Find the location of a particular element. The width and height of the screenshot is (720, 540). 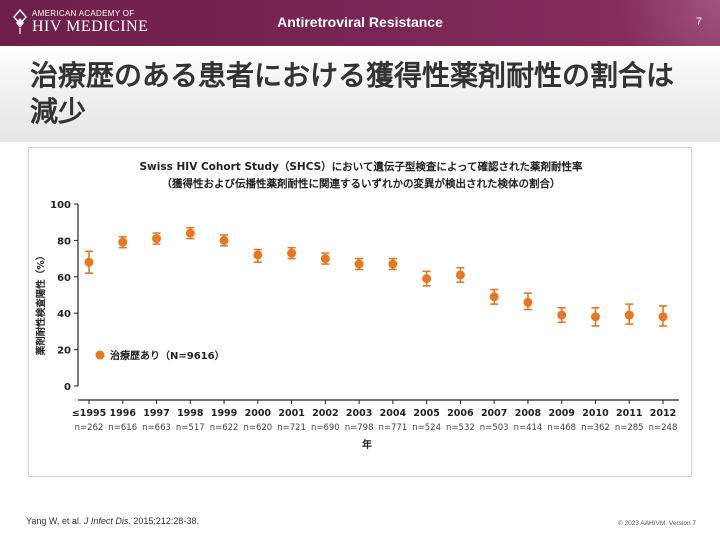

y-axis-label: 薬剤耐性検査陽性（%） is located at coordinates (41, 304).